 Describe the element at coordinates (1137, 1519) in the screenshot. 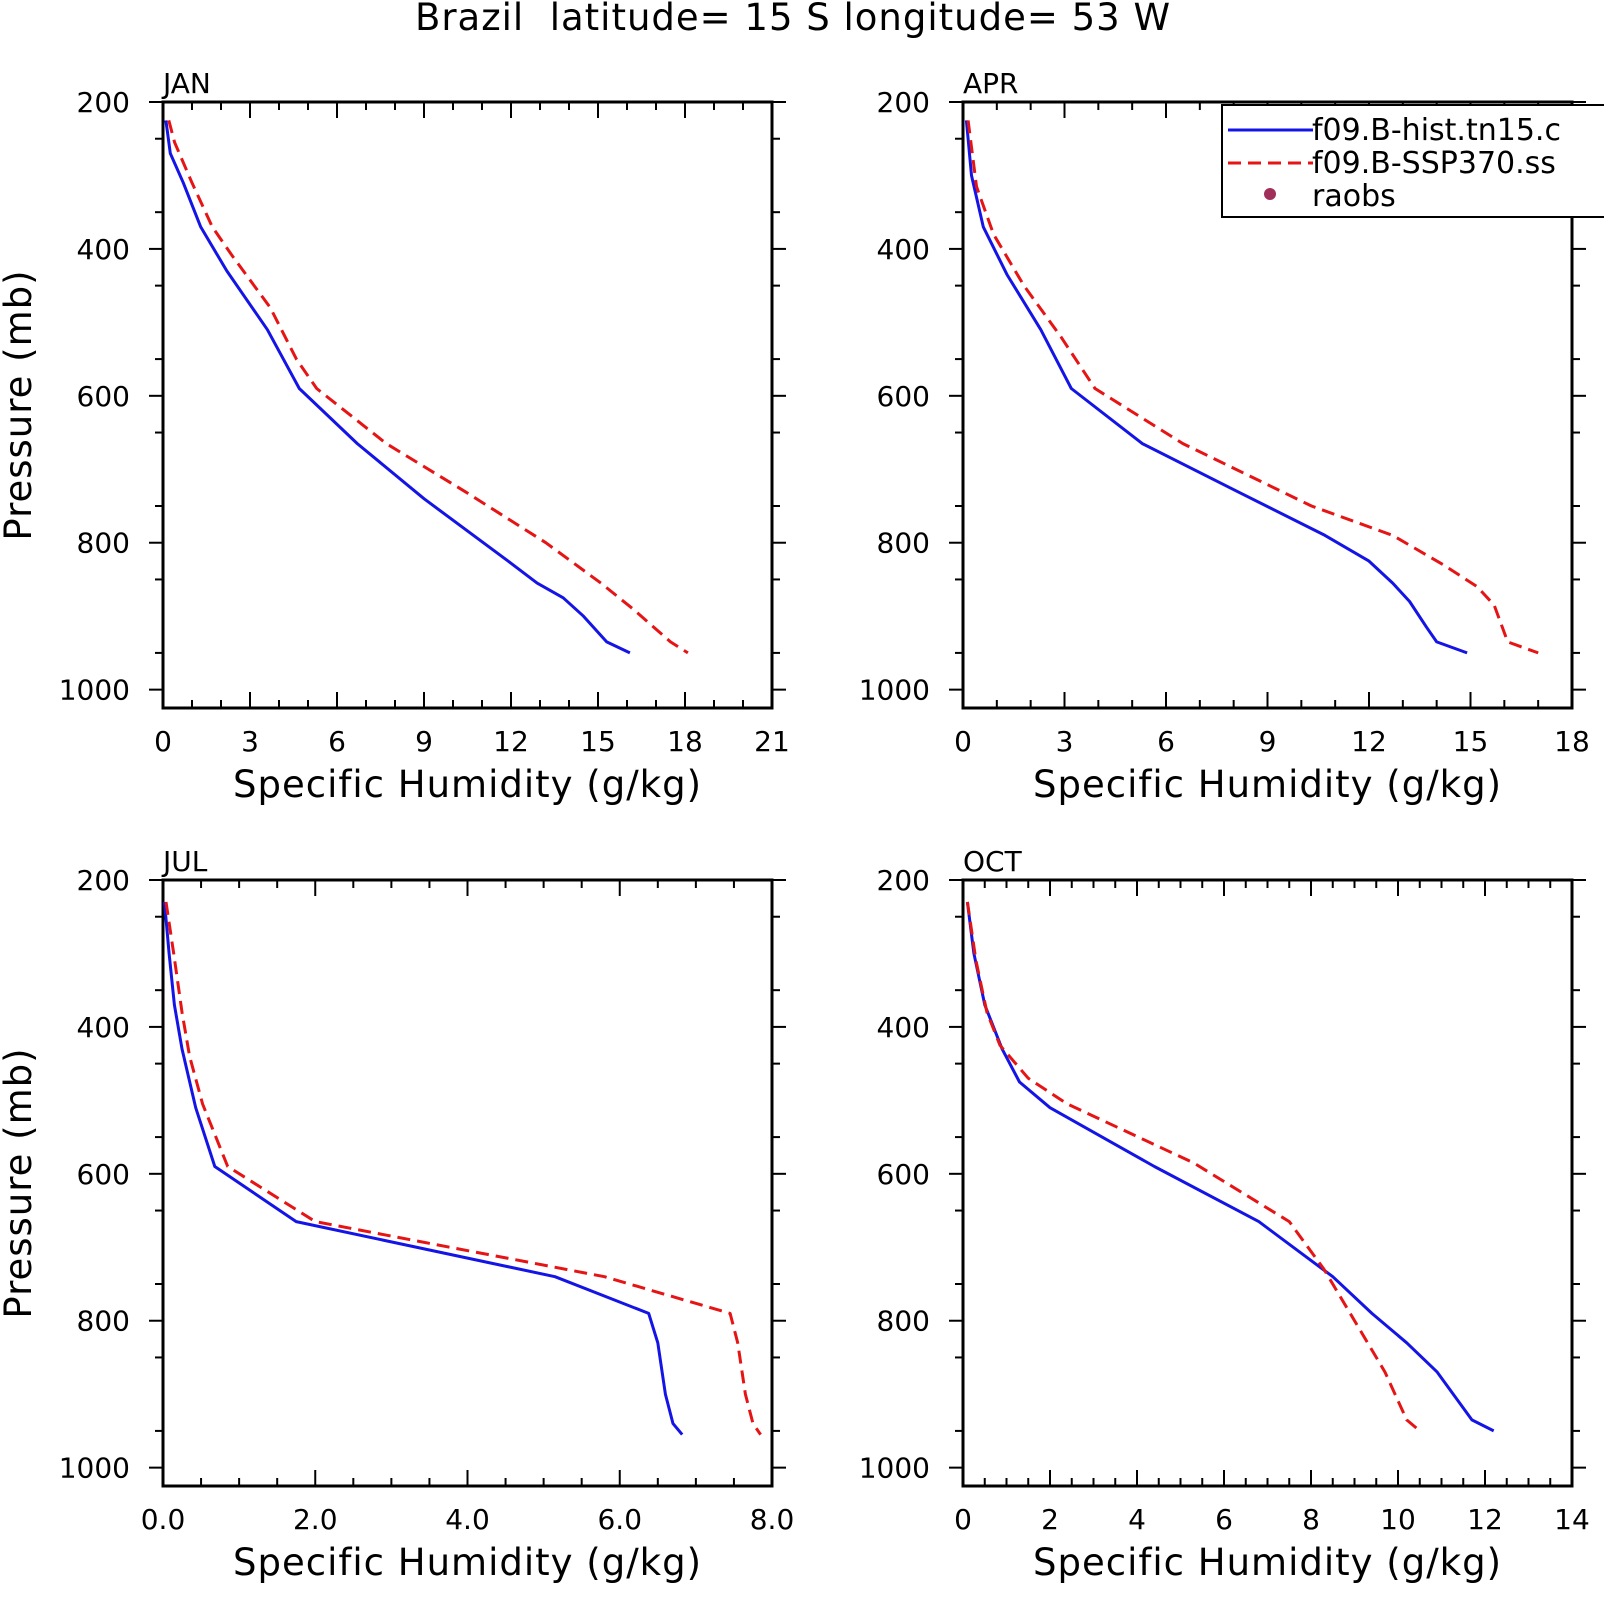

I see `x-tick-label: 4` at that location.